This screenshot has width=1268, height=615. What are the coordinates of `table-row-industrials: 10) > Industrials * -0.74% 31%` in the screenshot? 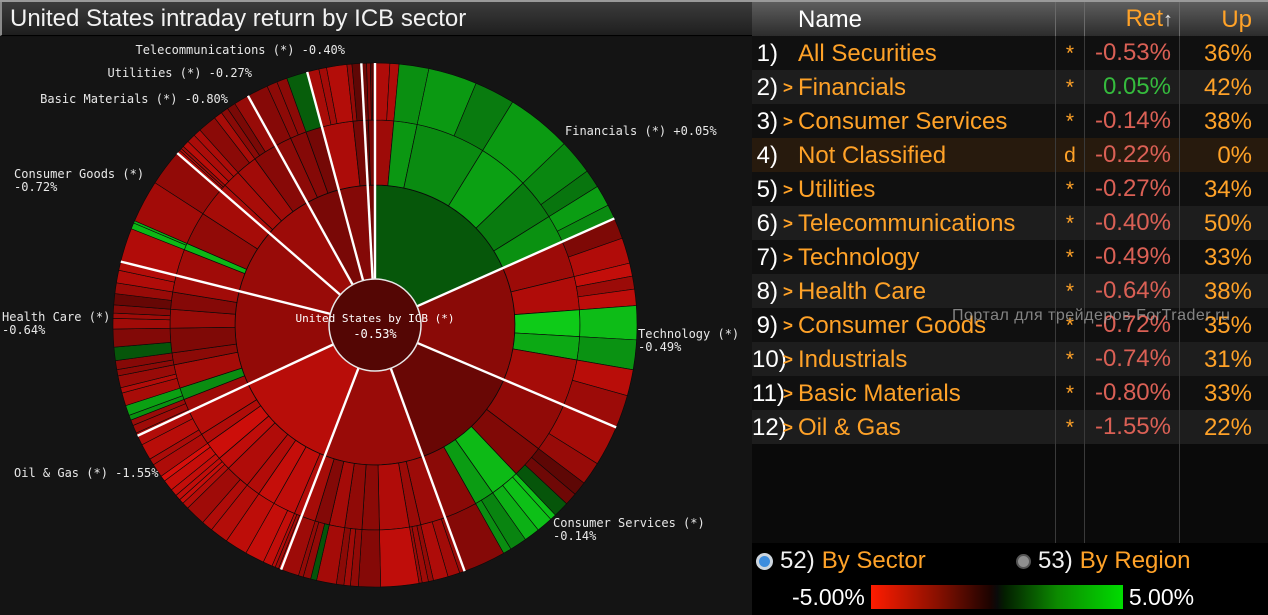 It's located at (1010, 360).